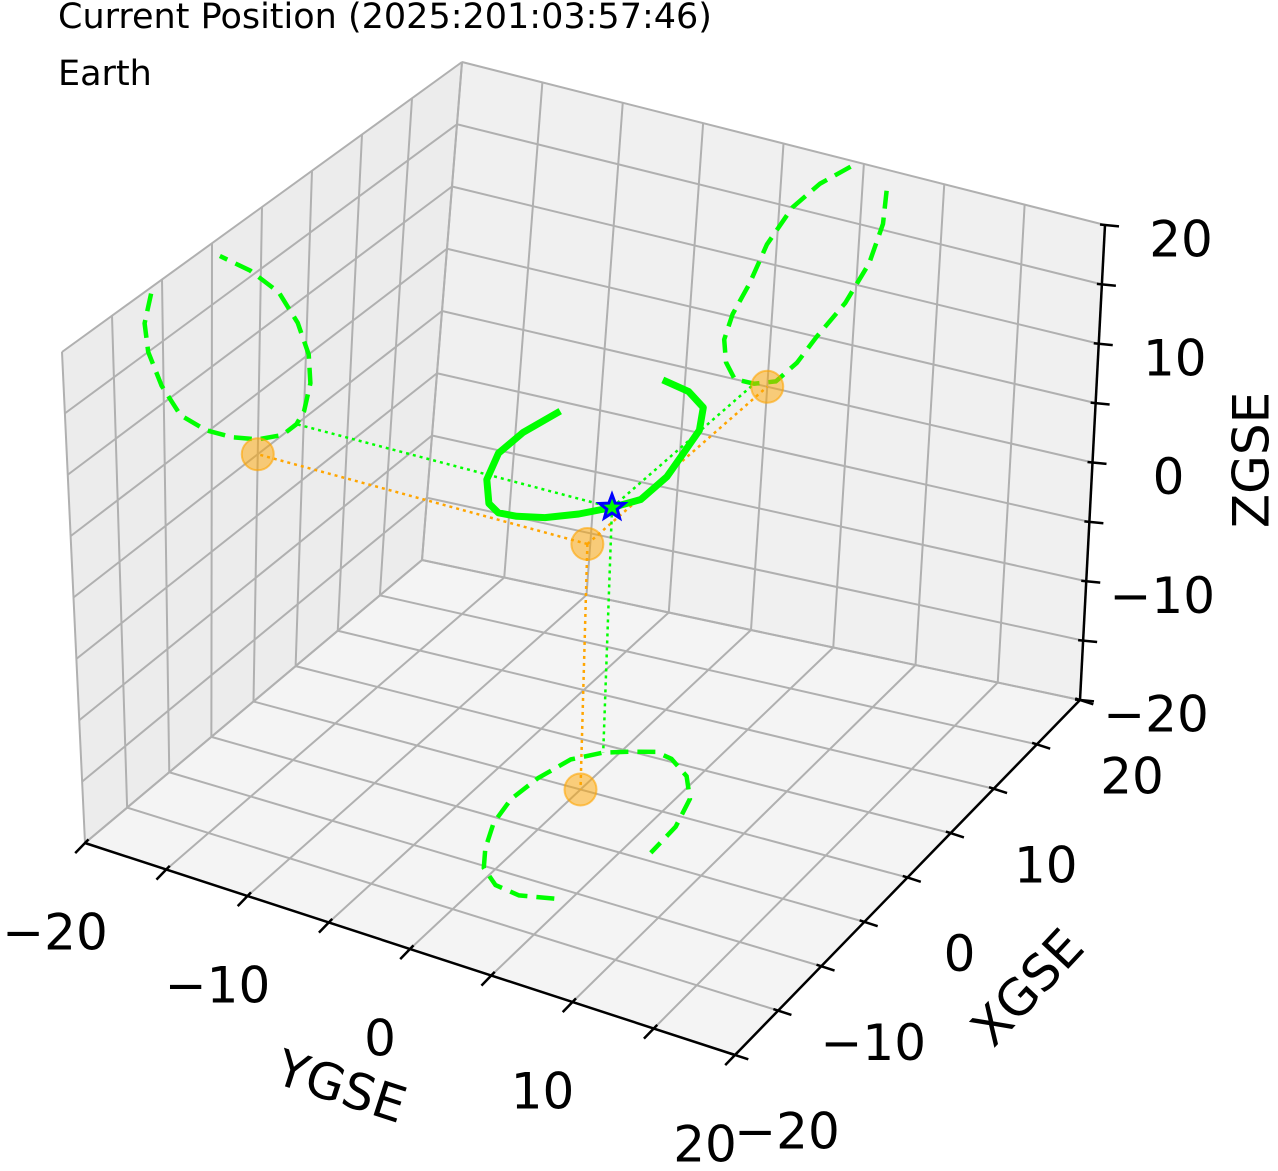 The width and height of the screenshot is (1278, 1171). Describe the element at coordinates (257, 454) in the screenshot. I see `earth-left-projection` at that location.